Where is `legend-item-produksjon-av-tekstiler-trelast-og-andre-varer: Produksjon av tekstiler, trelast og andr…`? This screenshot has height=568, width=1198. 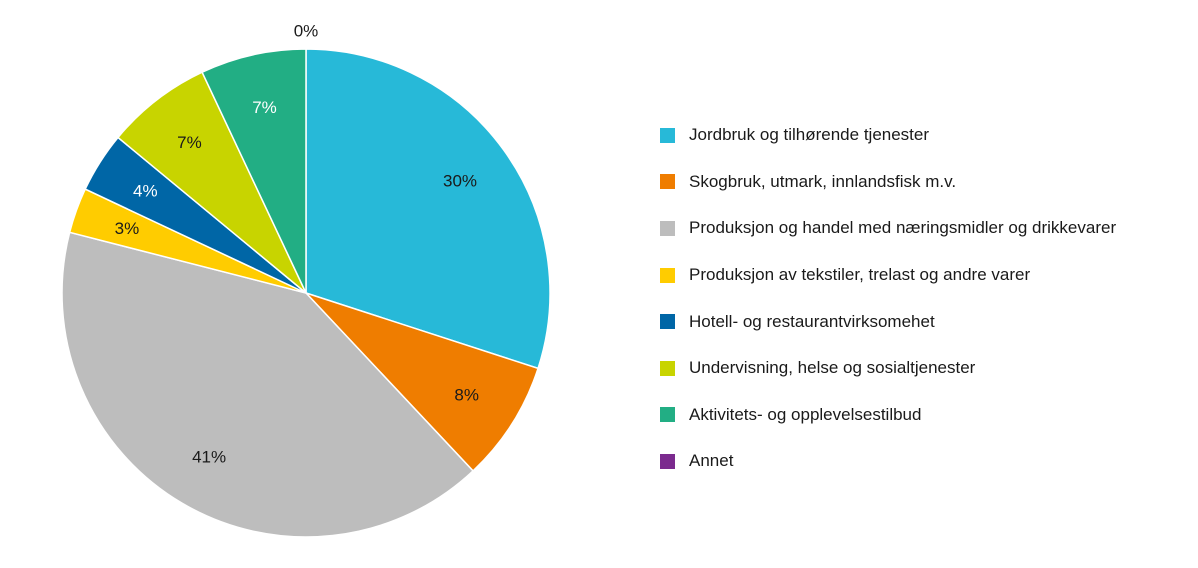 legend-item-produksjon-av-tekstiler-trelast-og-andre-varer: Produksjon av tekstiler, trelast og andr… is located at coordinates (888, 275).